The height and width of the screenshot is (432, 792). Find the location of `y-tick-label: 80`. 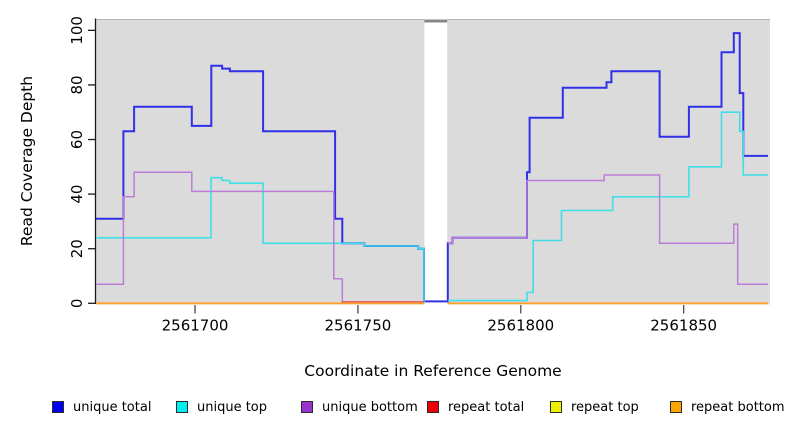

y-tick-label: 80 is located at coordinates (77, 84).